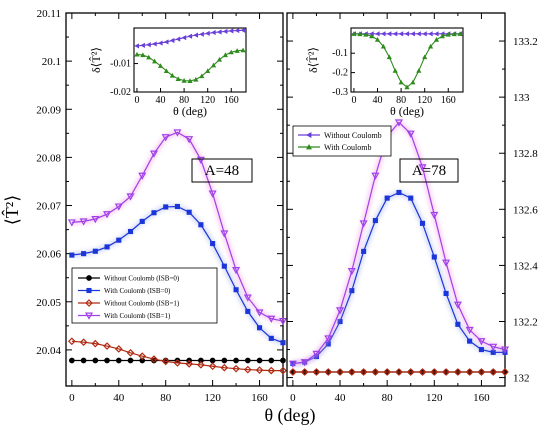  What do you see at coordinates (120, 92) in the screenshot?
I see `inset-y-tick-label: -0.02` at bounding box center [120, 92].